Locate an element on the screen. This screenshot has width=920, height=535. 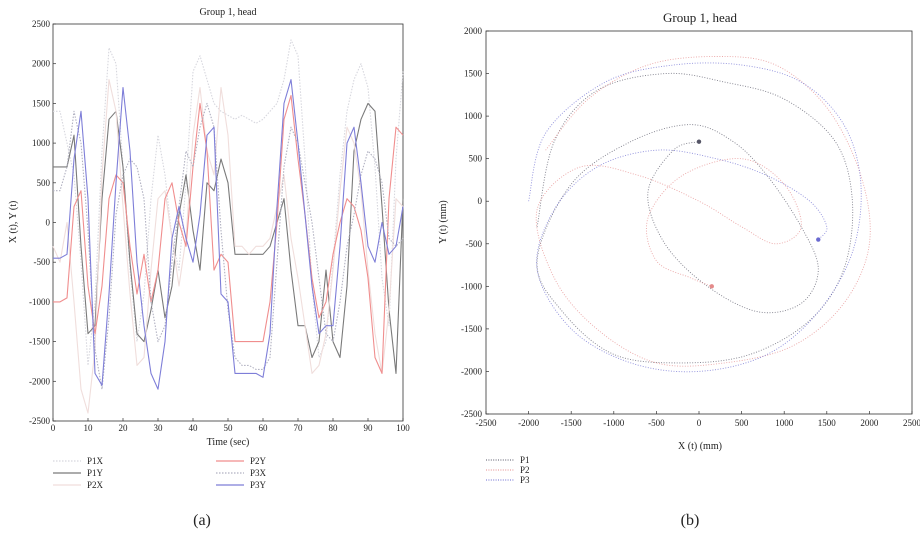
a-xtick-label: 10 is located at coordinates (89, 428).